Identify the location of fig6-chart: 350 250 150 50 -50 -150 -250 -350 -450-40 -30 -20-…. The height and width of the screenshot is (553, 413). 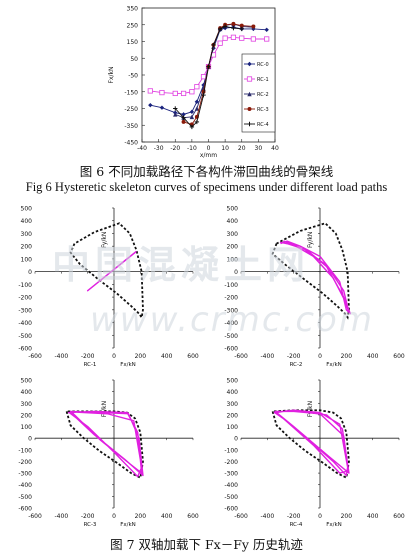
(193, 83).